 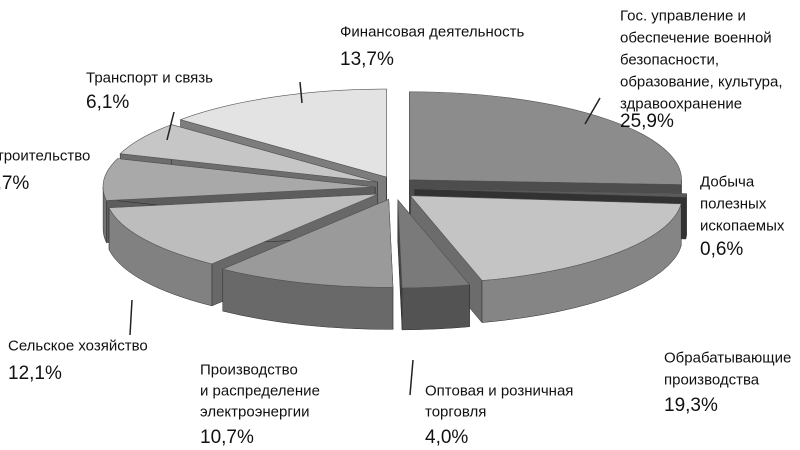 I want to click on category-label: электроэнергии, so click(x=255, y=411).